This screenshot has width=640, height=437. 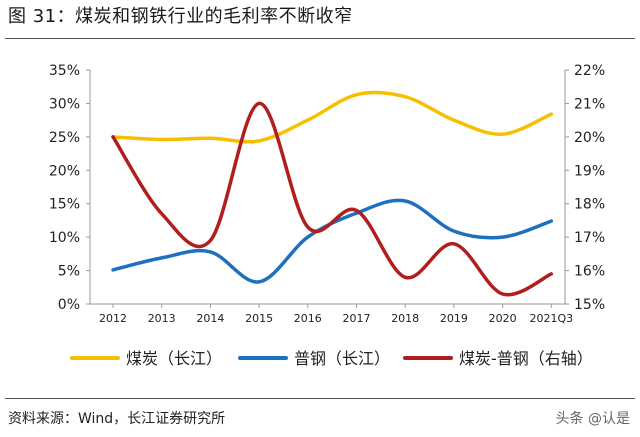 I want to click on y-right-tick-label: 18%, so click(x=589, y=205).